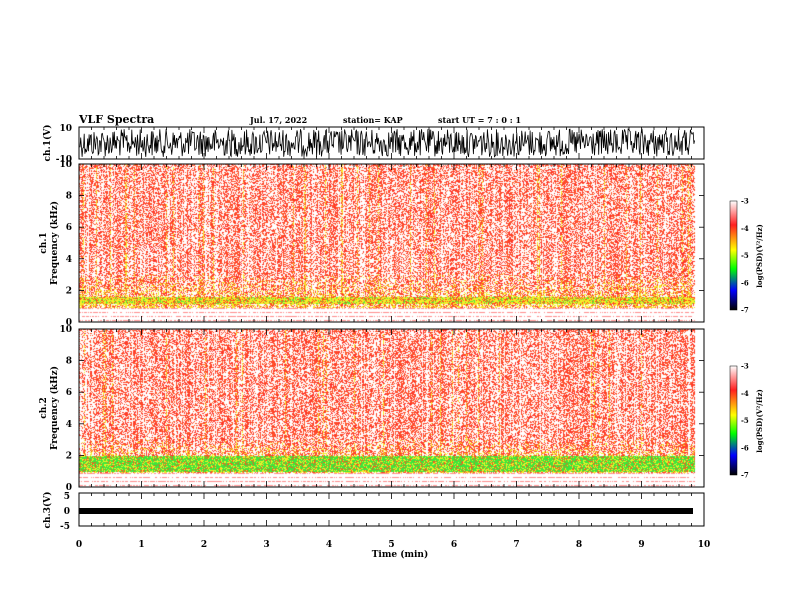 The height and width of the screenshot is (612, 792). Describe the element at coordinates (67, 497) in the screenshot. I see `ch3-tick-top: 5` at that location.